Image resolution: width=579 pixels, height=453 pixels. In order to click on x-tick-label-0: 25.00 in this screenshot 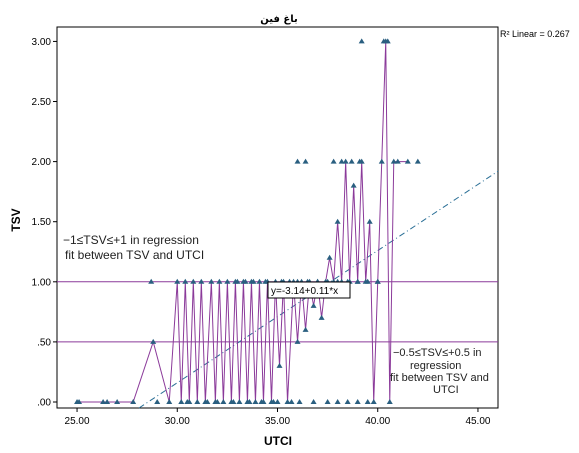, I will do `click(77, 421)`.